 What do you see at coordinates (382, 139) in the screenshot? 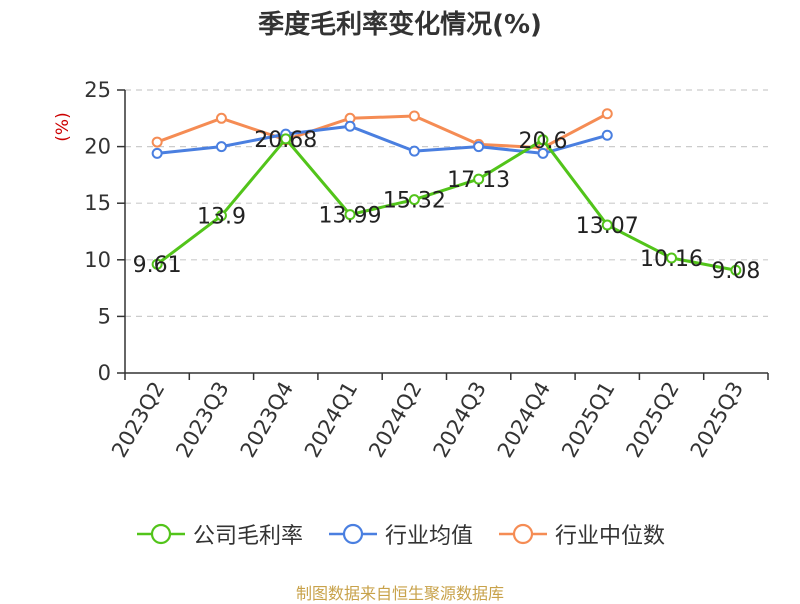
I see `series-line` at bounding box center [382, 139].